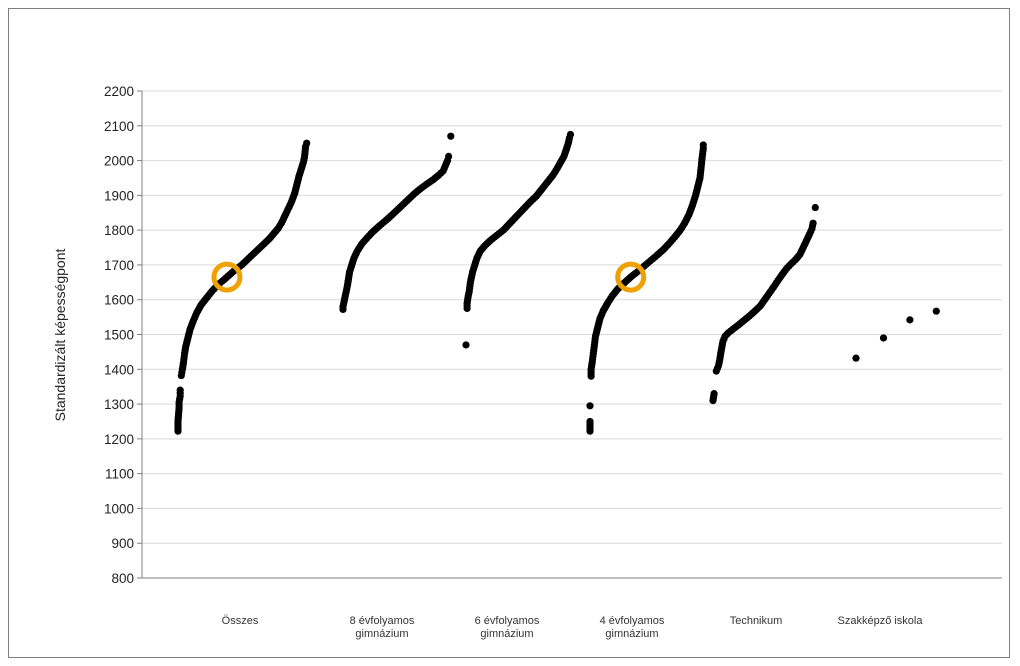  Describe the element at coordinates (632, 621) in the screenshot. I see `category-label: 4 évfolyamos` at that location.